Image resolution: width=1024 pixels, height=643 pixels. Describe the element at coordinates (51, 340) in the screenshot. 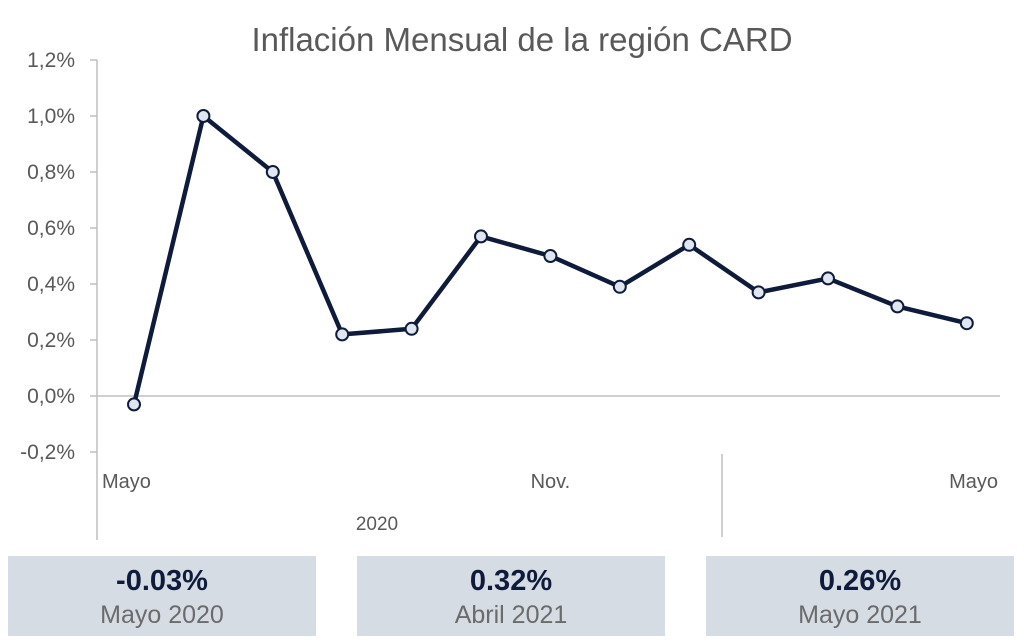

I see `y-tick-label: 0,2%` at that location.